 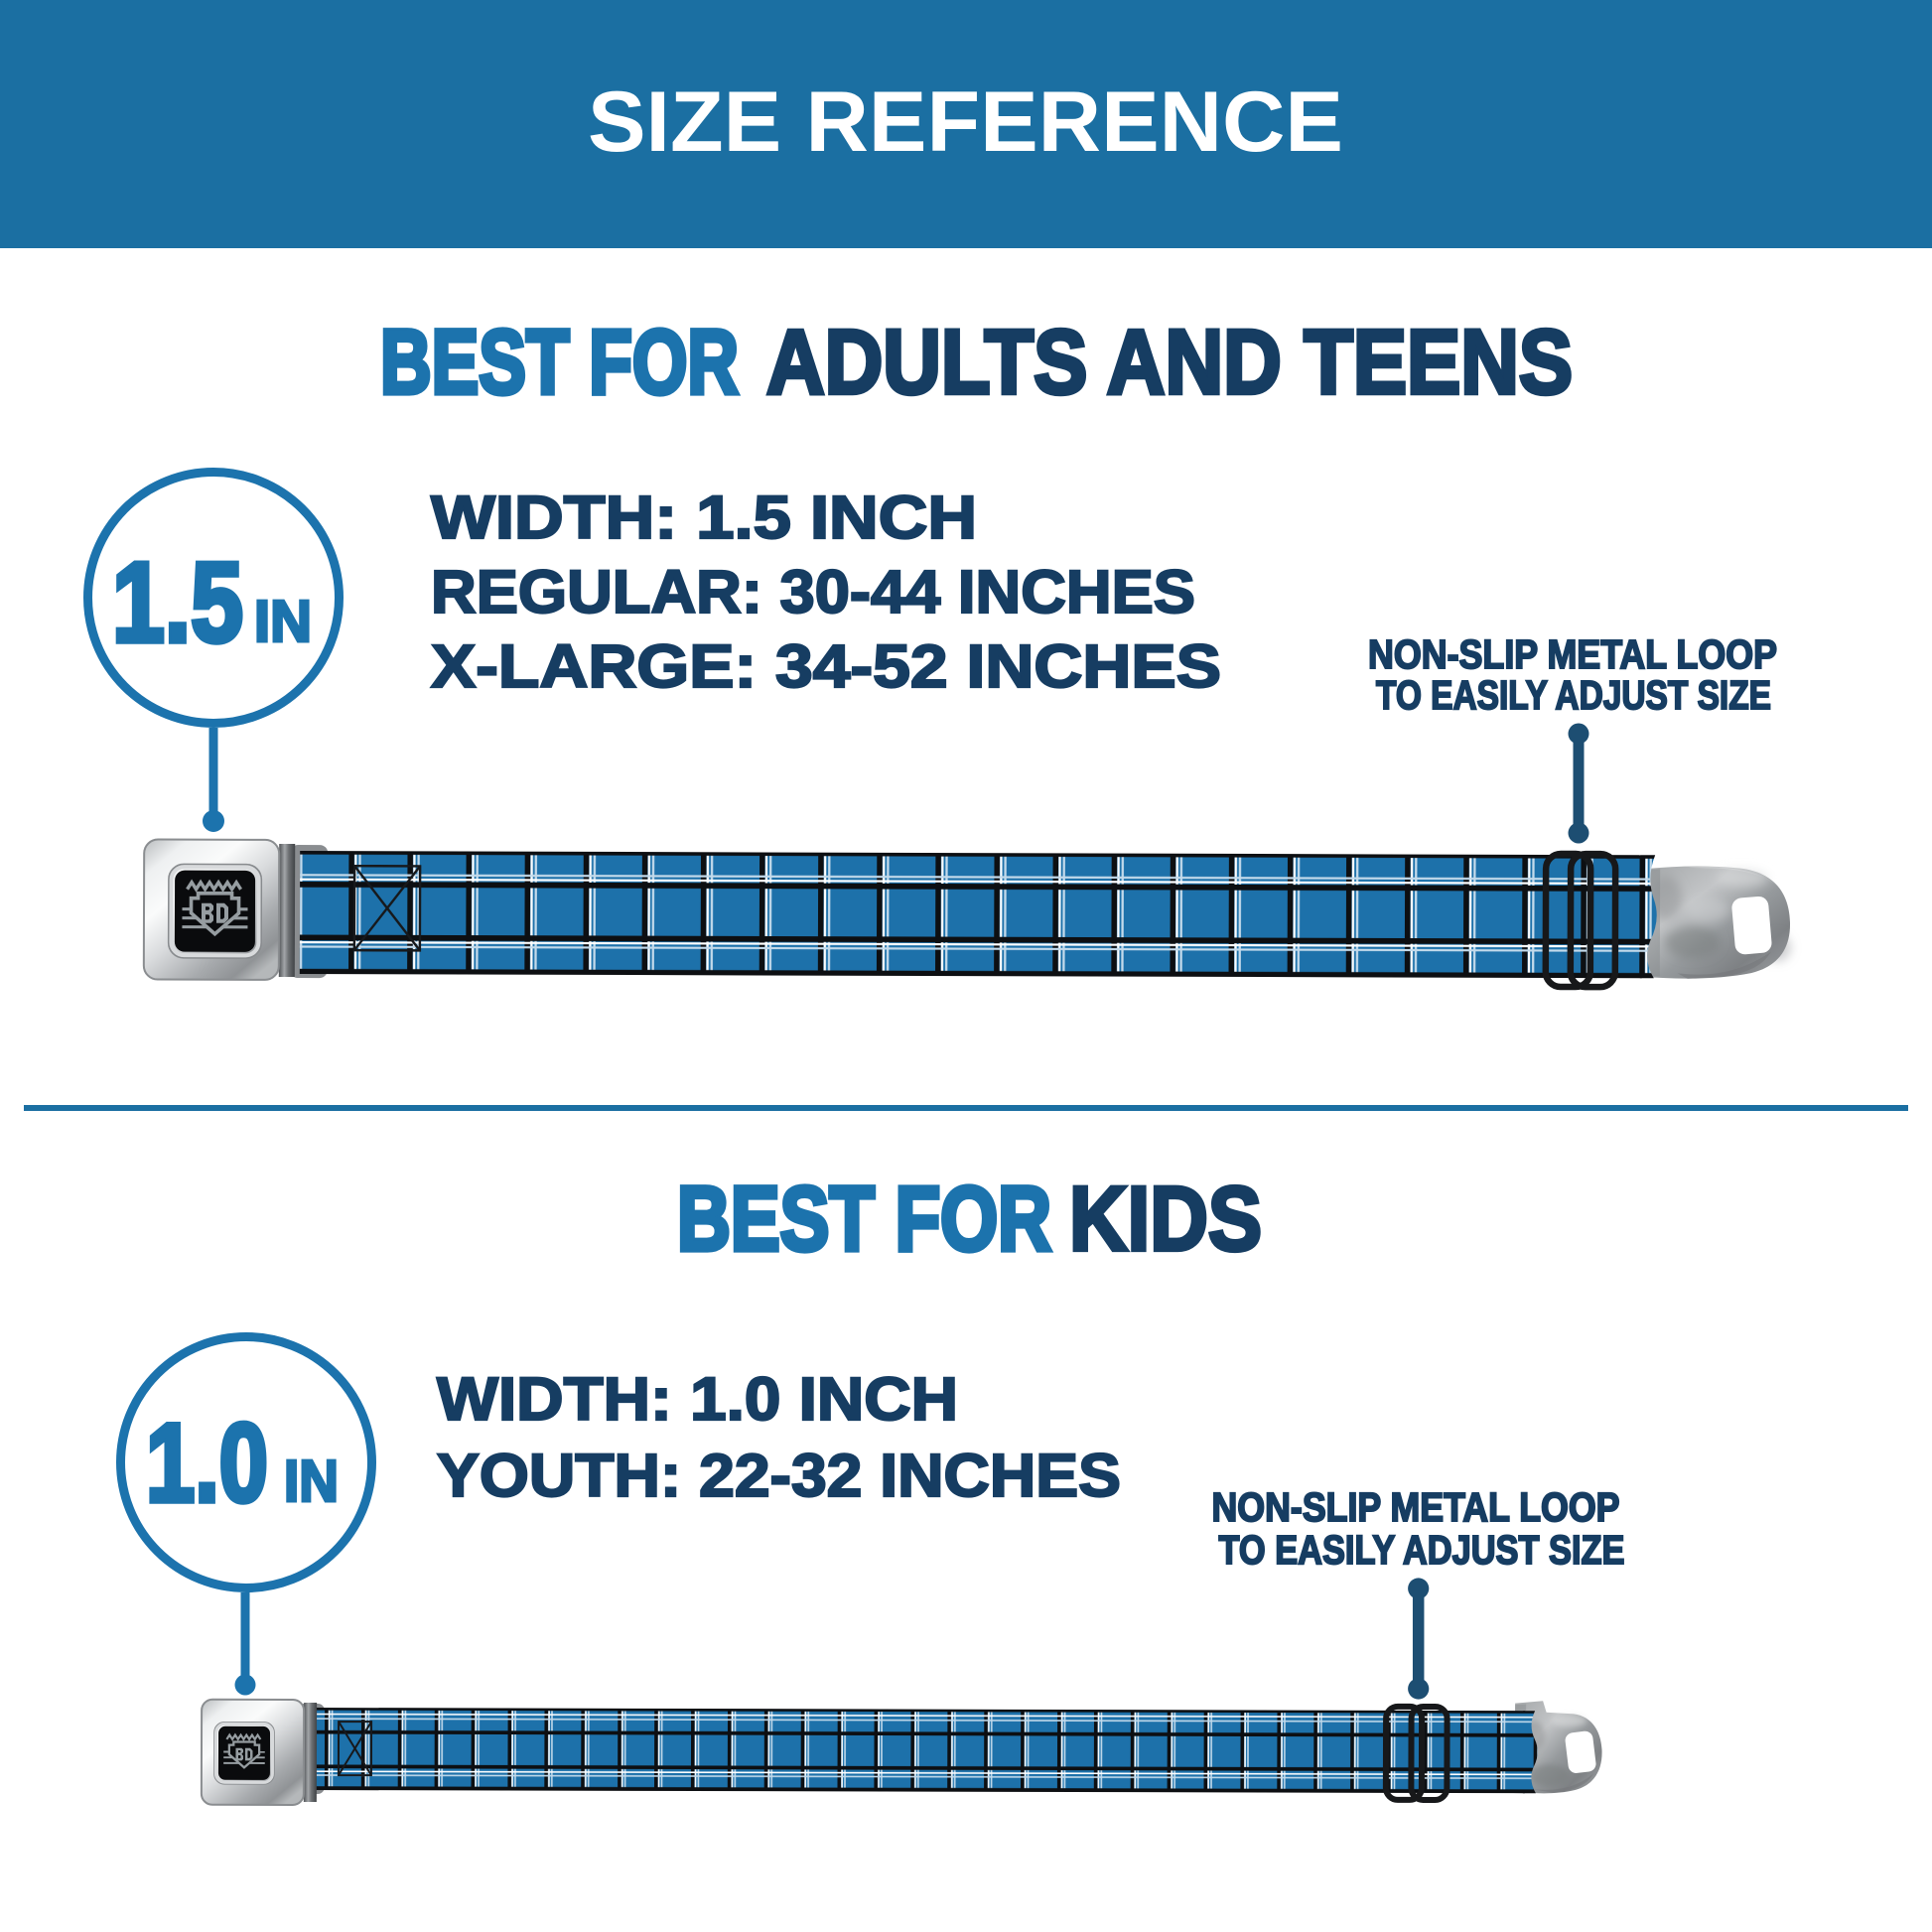 What do you see at coordinates (966, 122) in the screenshot?
I see `svg-text: SIZE REFERENCE` at bounding box center [966, 122].